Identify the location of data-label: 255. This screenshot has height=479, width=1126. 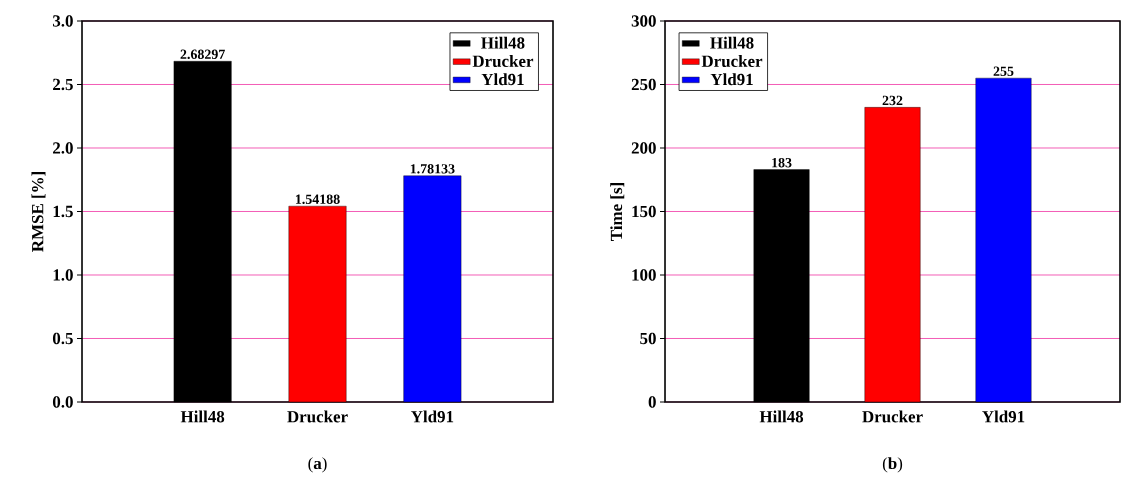
(1003, 71).